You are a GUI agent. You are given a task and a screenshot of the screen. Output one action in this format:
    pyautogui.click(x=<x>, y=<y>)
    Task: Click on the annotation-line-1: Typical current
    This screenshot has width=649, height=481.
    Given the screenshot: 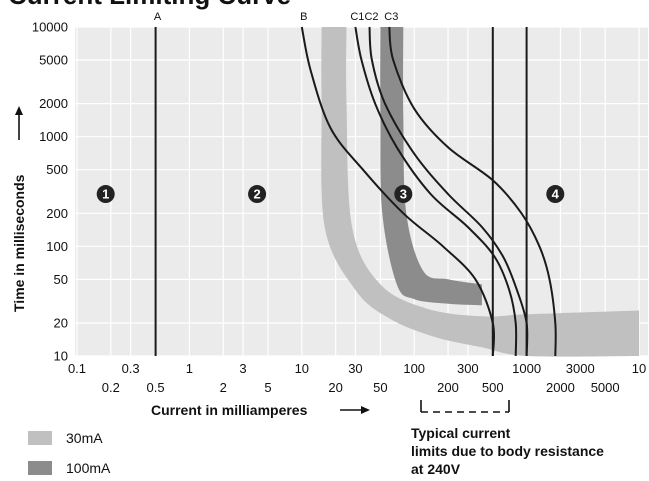 What is the action you would take?
    pyautogui.click(x=461, y=433)
    